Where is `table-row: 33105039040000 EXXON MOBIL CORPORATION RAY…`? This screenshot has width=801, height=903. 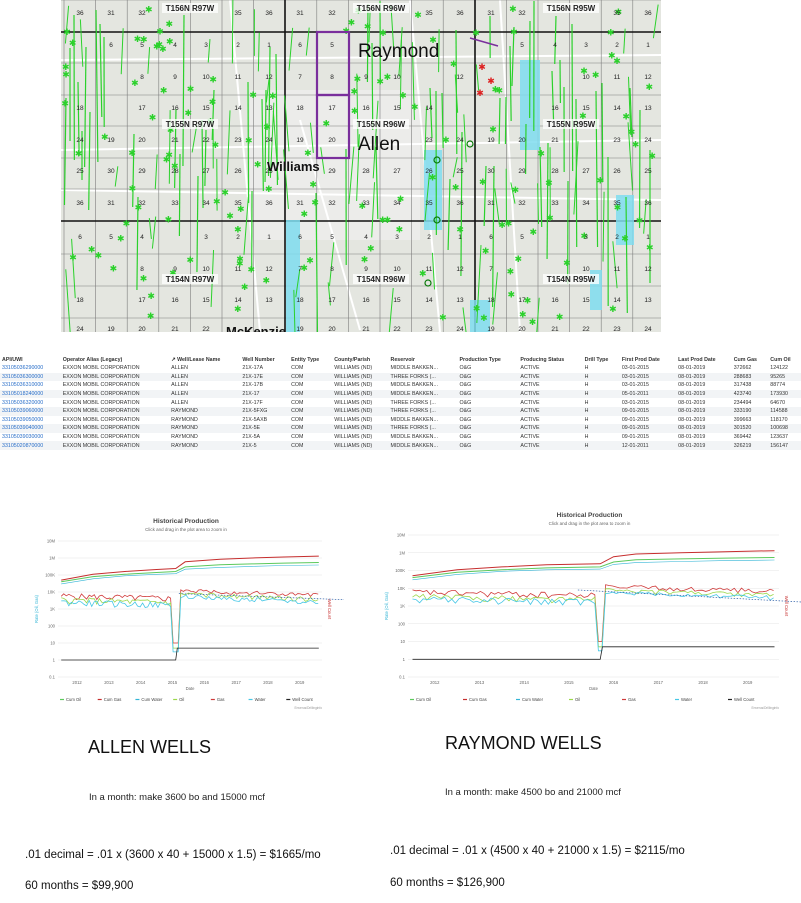
table-row: 33105039040000 EXXON MOBIL CORPORATION RAY… is located at coordinates (400, 428).